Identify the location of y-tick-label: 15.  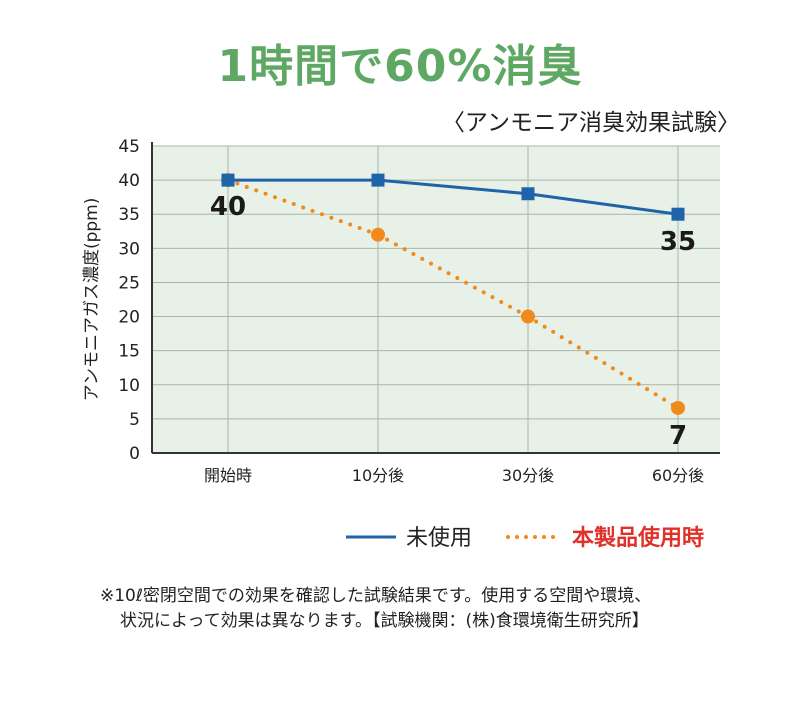
(129, 352).